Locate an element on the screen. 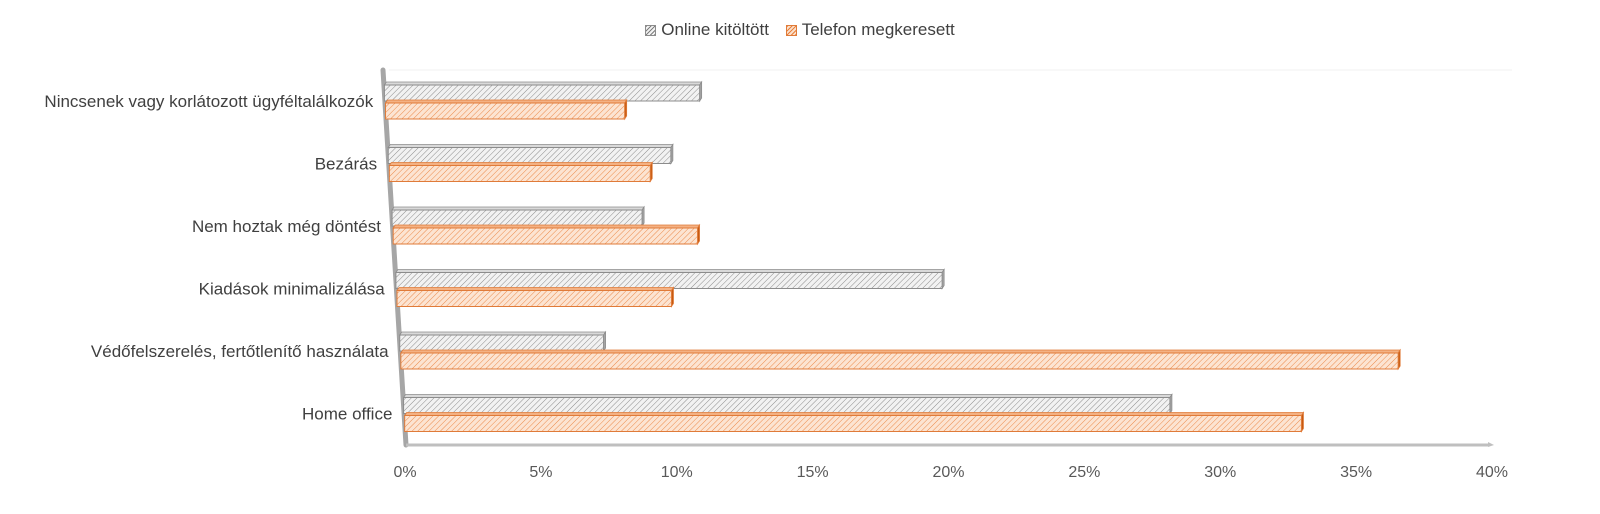 This screenshot has height=514, width=1600. legend-swatch-telefon is located at coordinates (791, 30).